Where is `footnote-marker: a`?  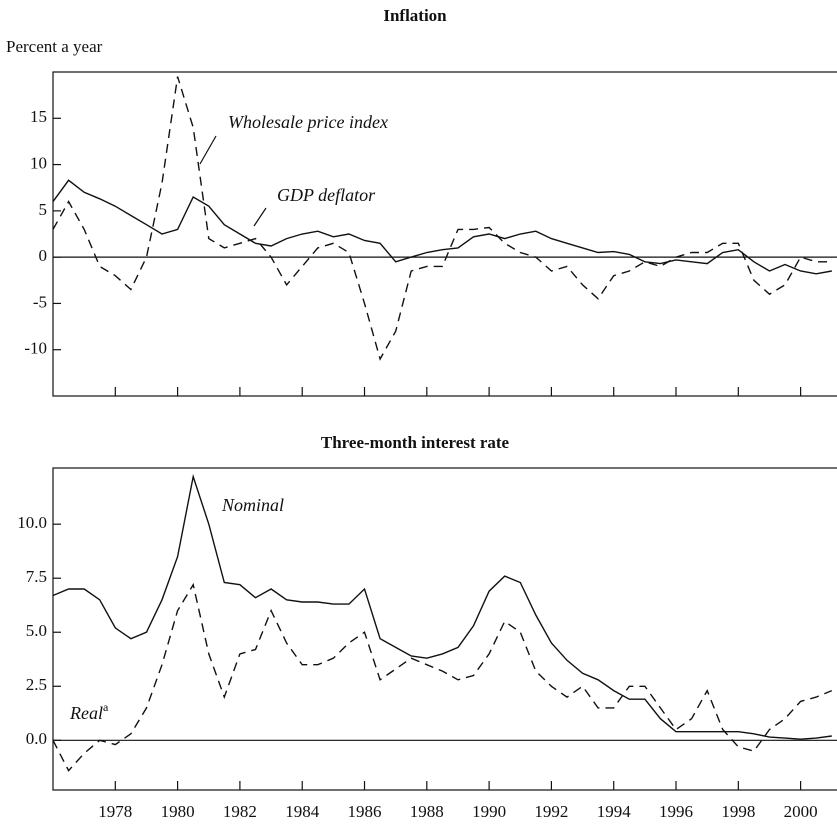
footnote-marker: a is located at coordinates (106, 707).